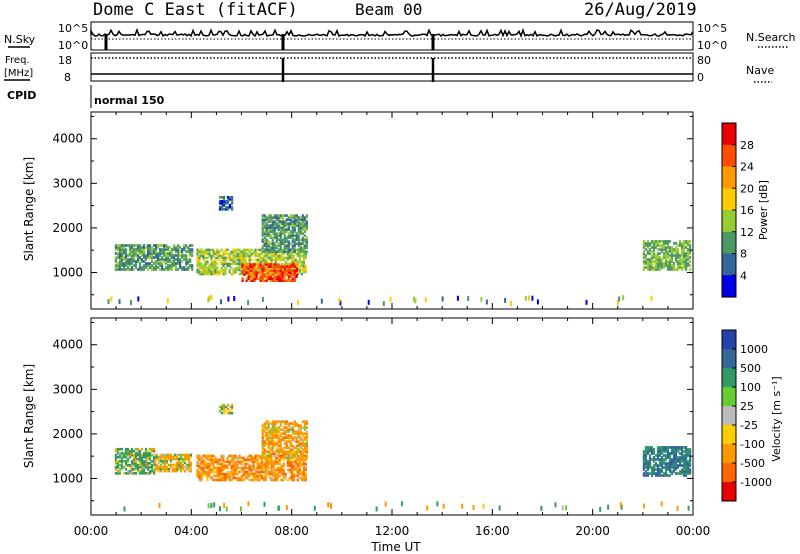  Describe the element at coordinates (729, 340) in the screenshot. I see `velocity-colorbar-swatch` at that location.